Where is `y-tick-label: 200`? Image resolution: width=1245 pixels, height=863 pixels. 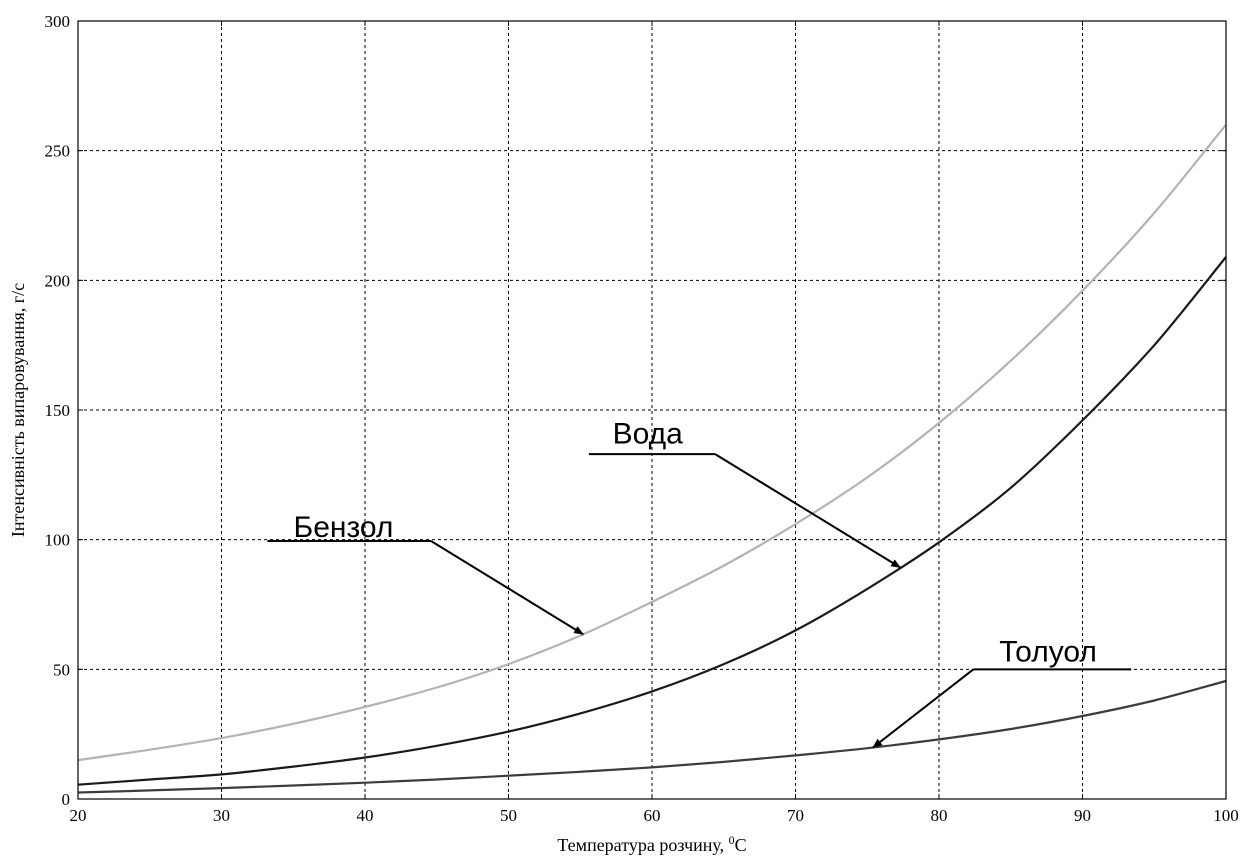
y-tick-label: 200 is located at coordinates (58, 280).